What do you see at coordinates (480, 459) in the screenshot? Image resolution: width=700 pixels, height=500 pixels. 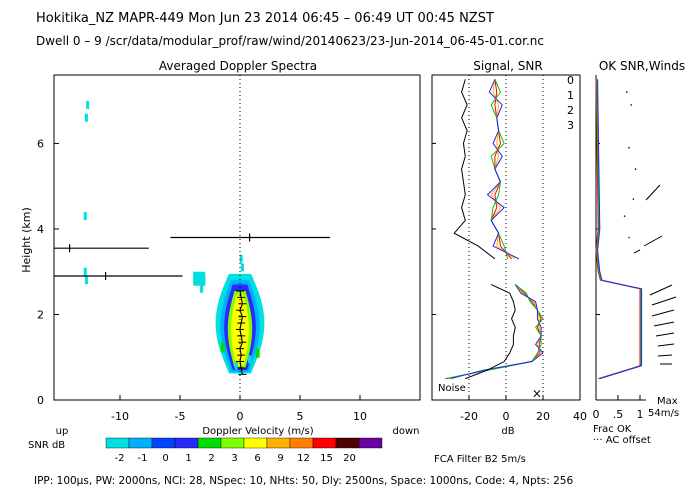 I see `filter-label: FCA Filter B2 5m/s` at bounding box center [480, 459].